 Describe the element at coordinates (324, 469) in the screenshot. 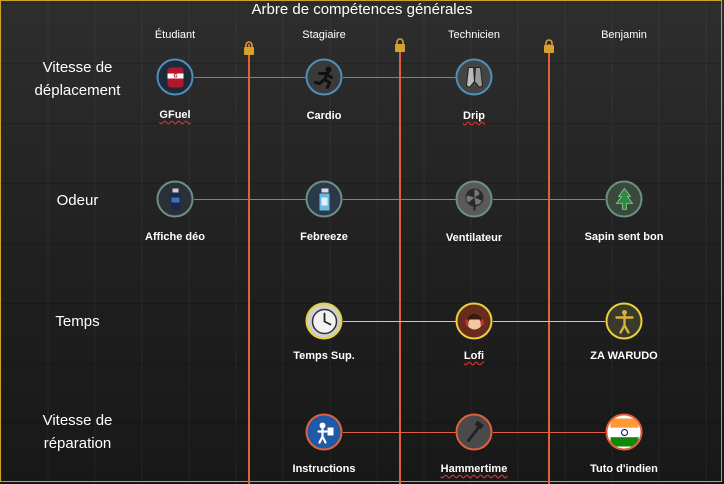

I see `skill-label-instructions: Instructions` at that location.